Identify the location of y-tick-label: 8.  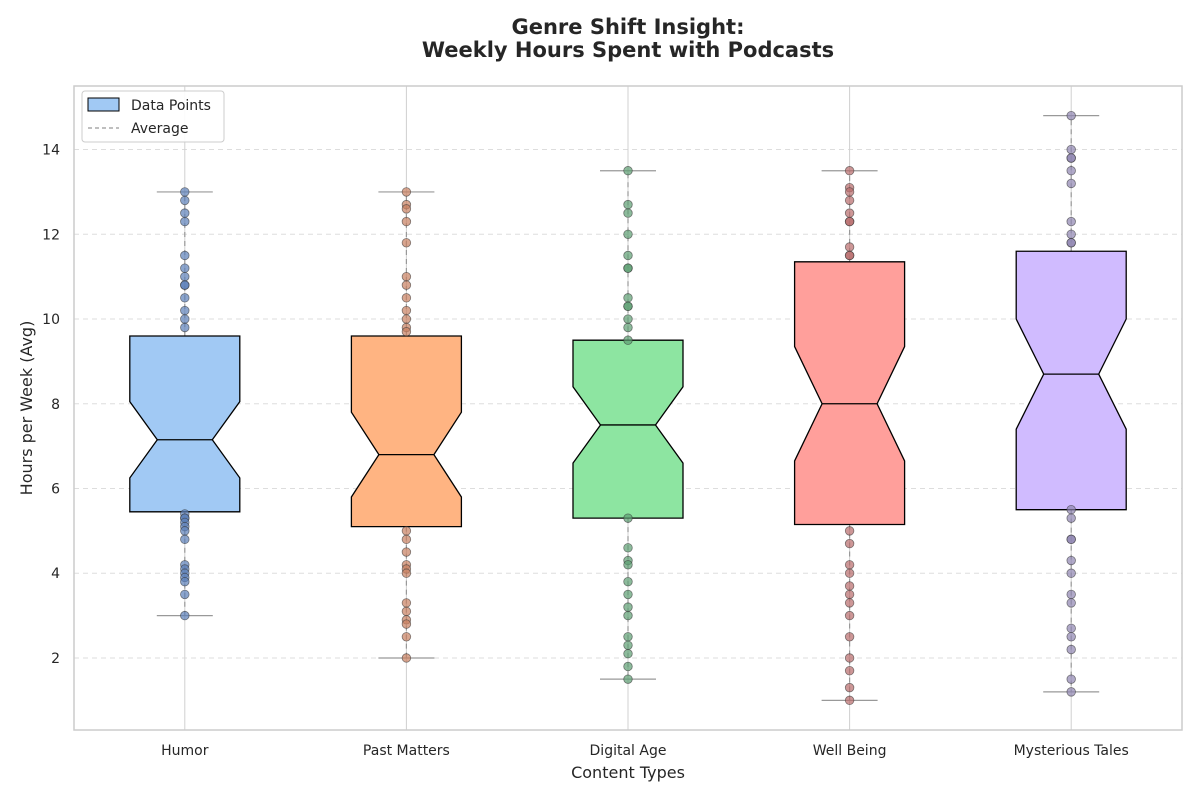
(55, 405).